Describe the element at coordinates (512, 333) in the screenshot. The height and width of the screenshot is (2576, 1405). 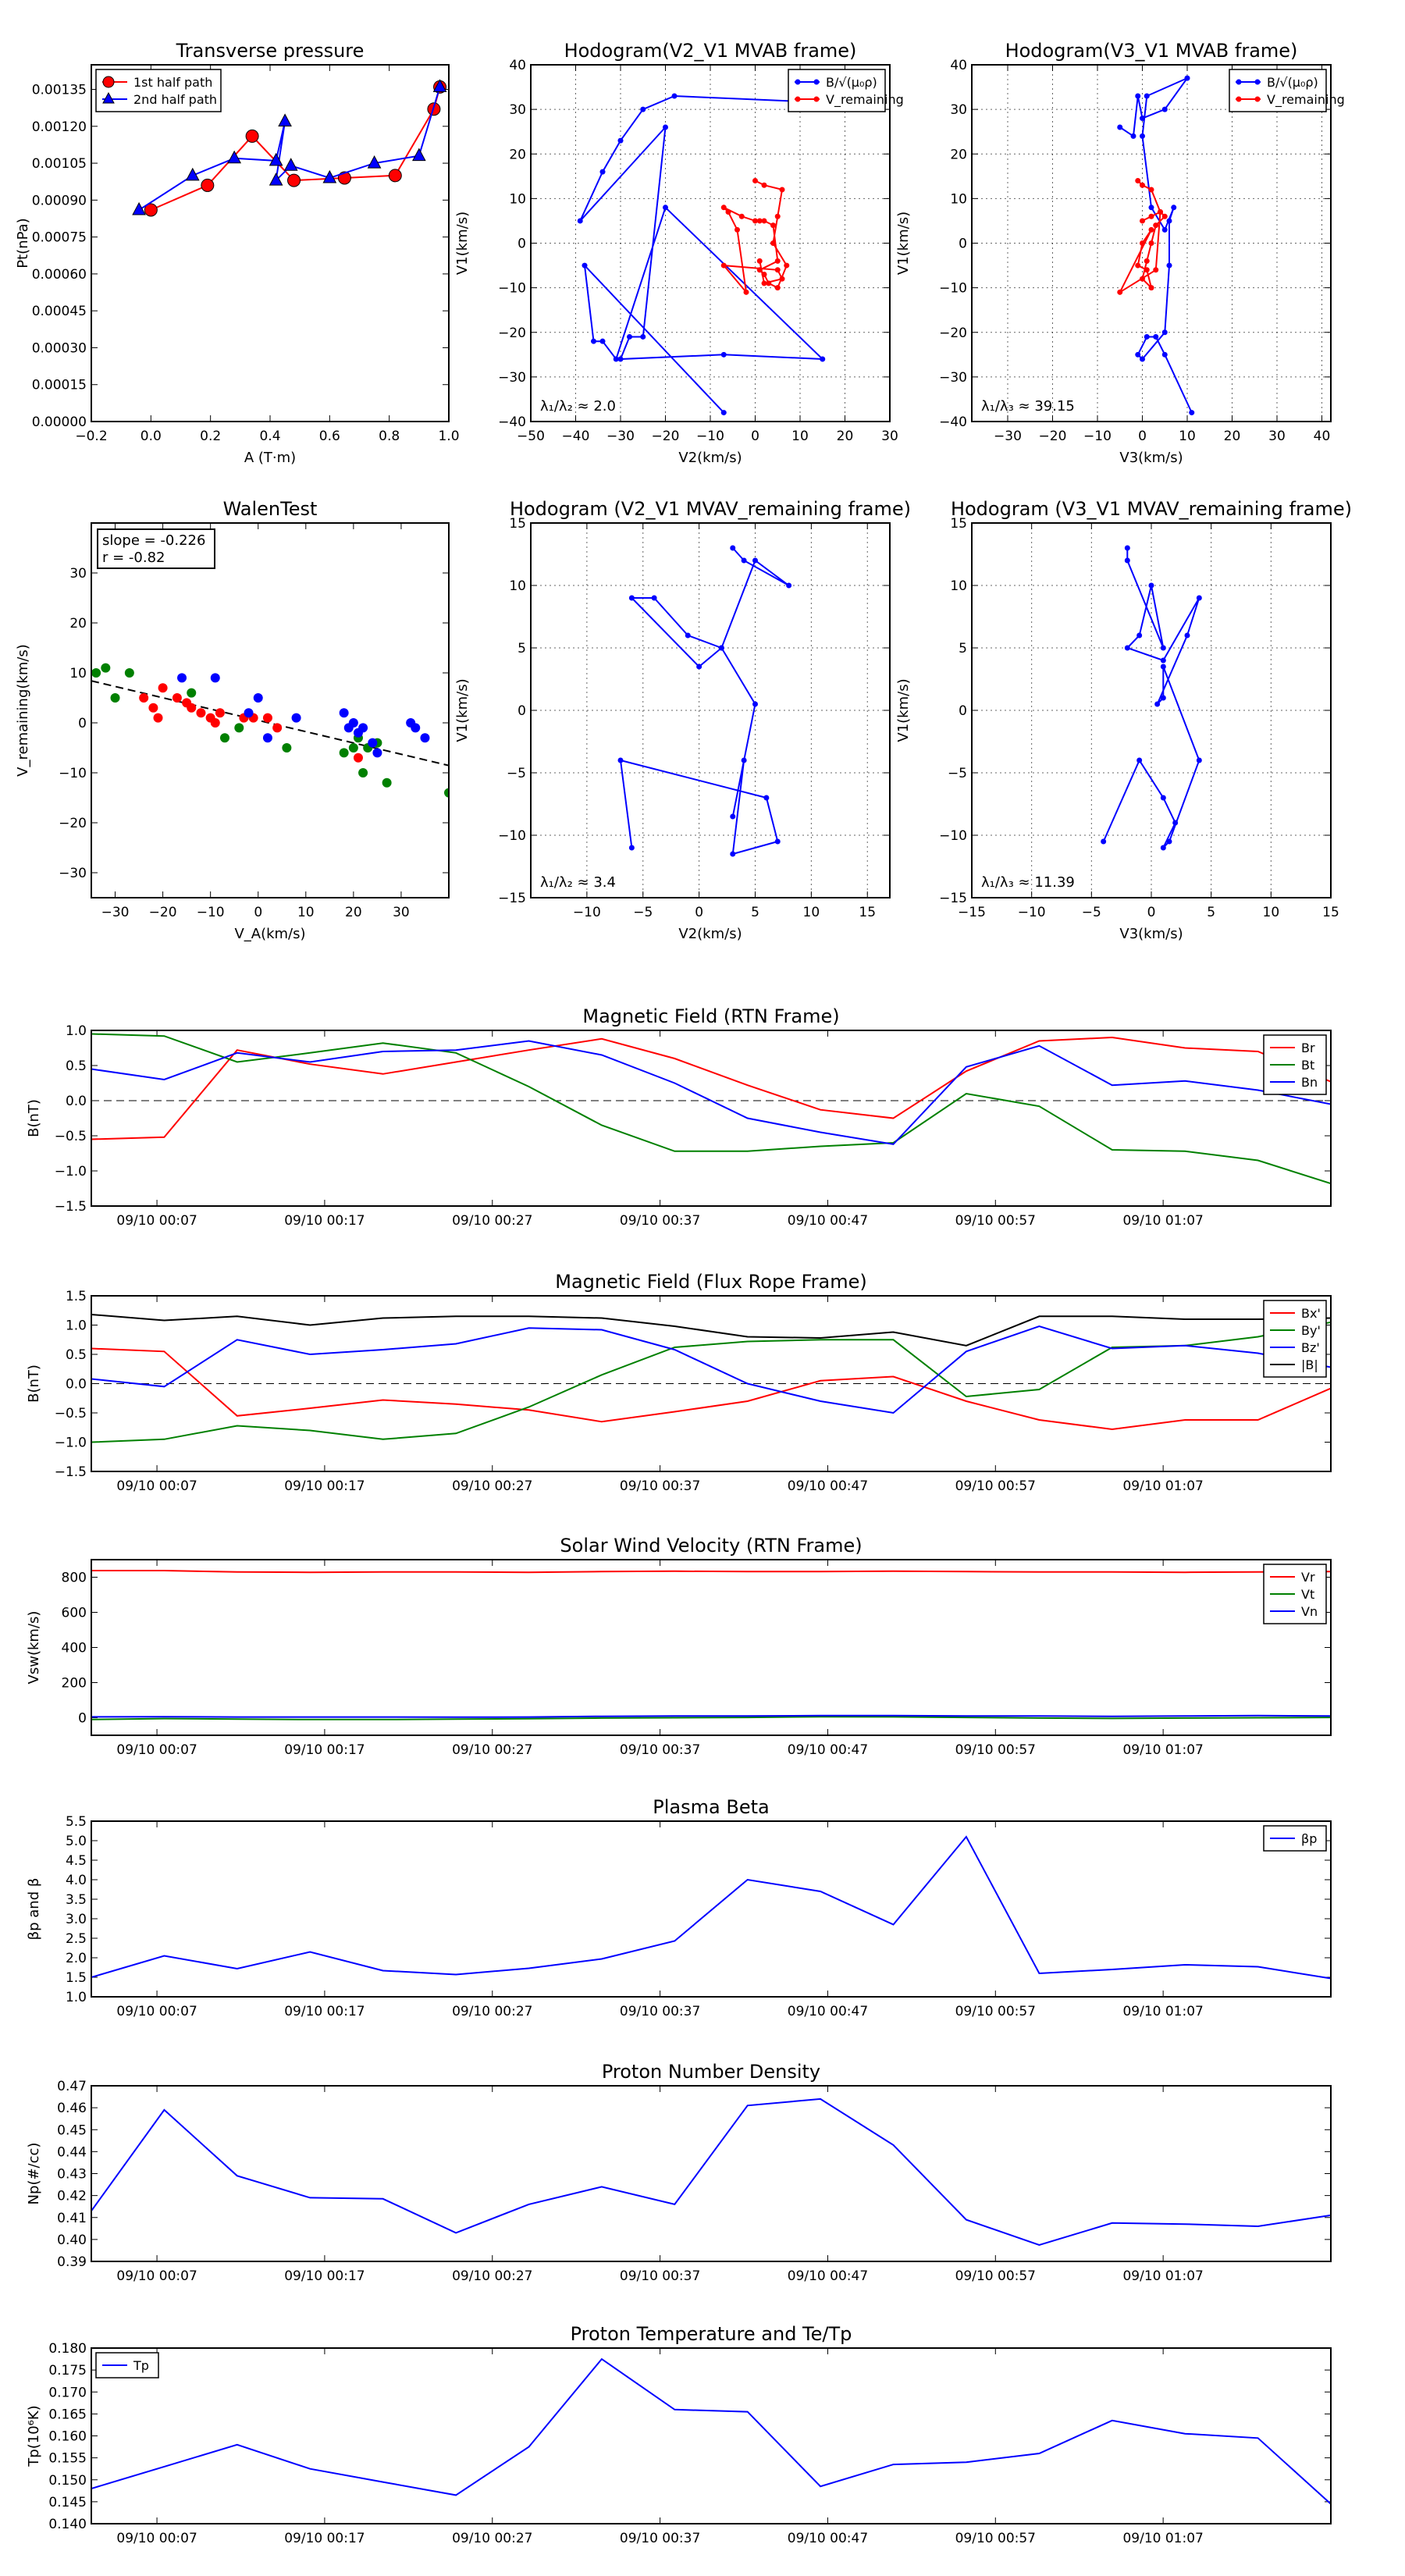
I see `y-tick-label: −20` at that location.